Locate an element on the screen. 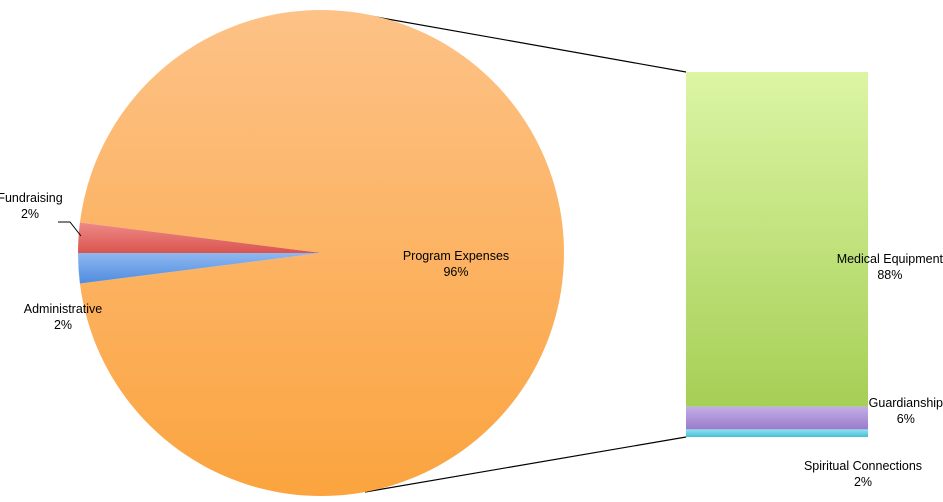 The width and height of the screenshot is (943, 502). administrative-name: Administrative is located at coordinates (63, 309).